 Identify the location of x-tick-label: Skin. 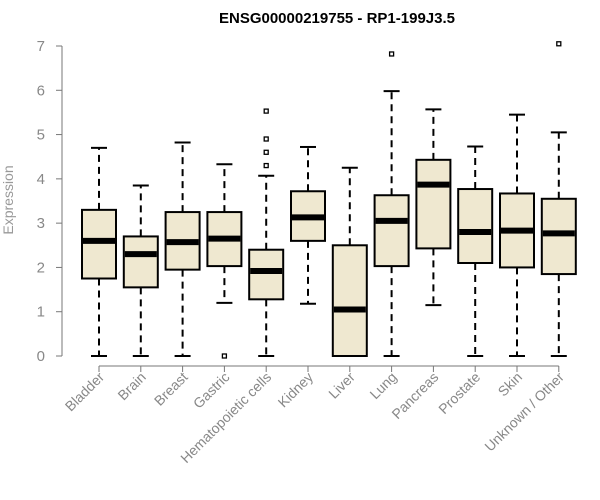
(510, 384).